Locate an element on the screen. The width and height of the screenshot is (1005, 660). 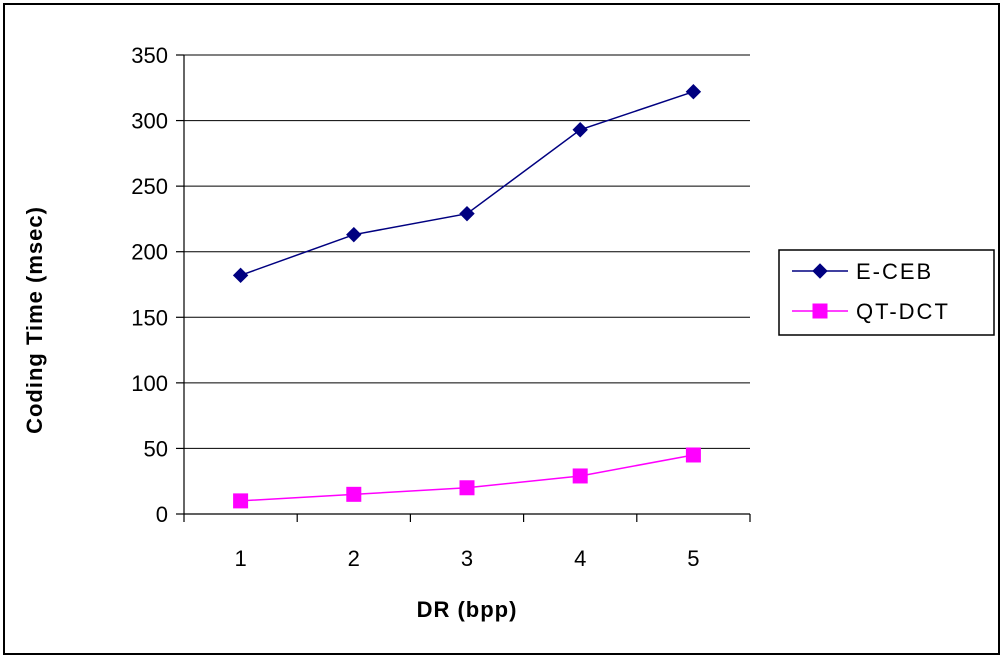
x-tick-label: 5 is located at coordinates (693, 558).